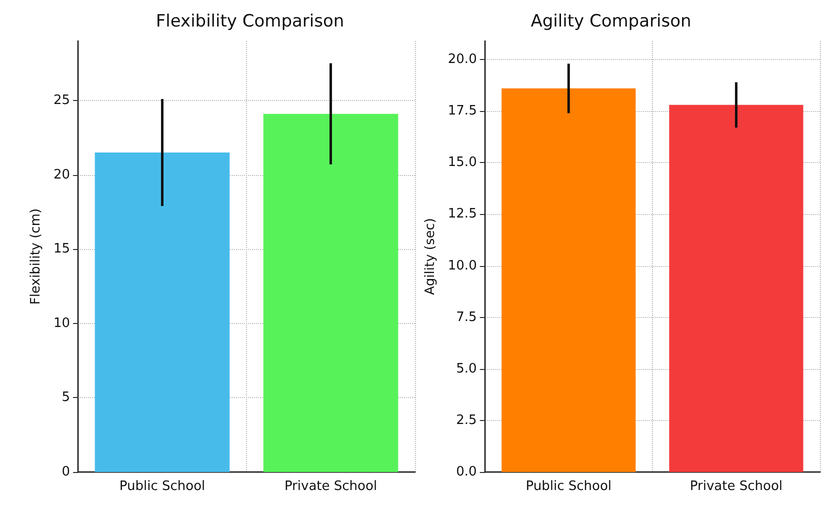  I want to click on y-tick-label: 12.5, so click(462, 214).